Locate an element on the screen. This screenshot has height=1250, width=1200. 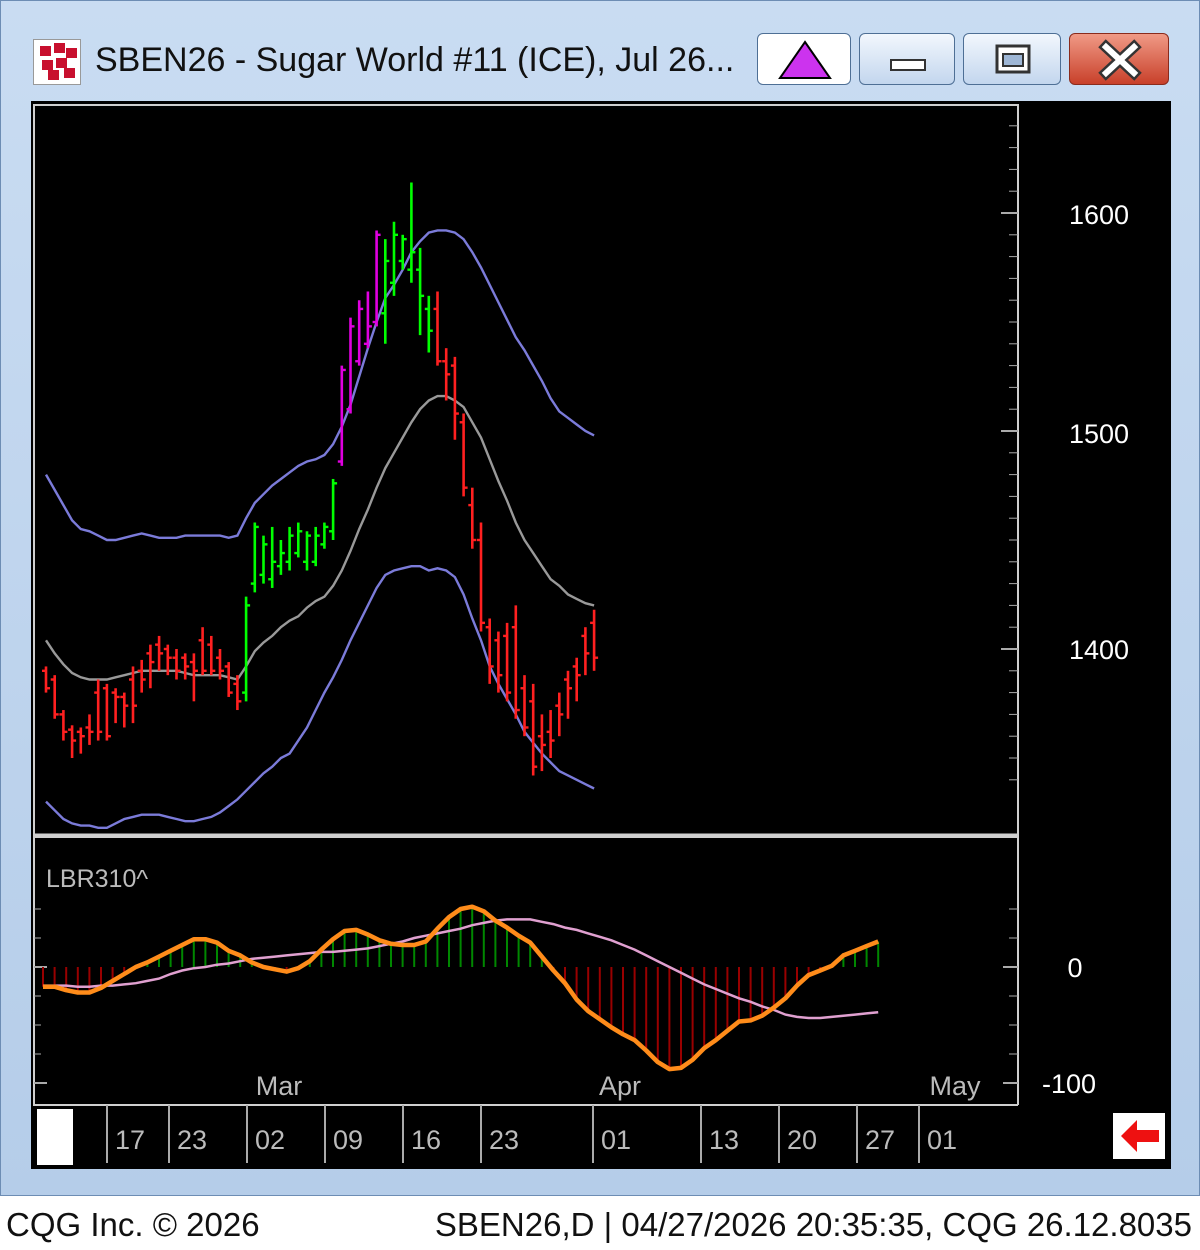
date-scale-label: 20 is located at coordinates (802, 1140).